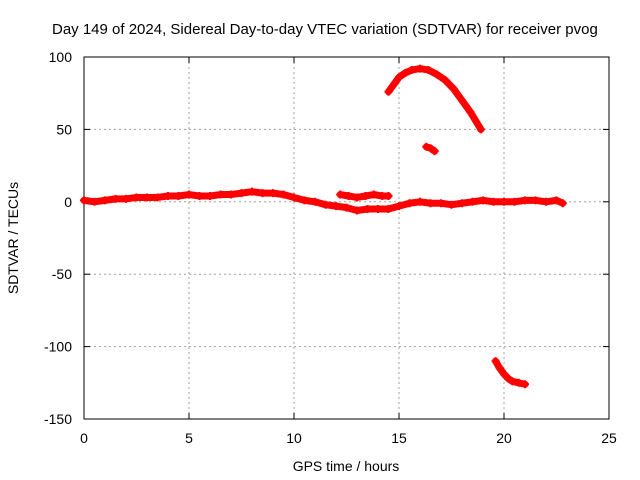 This screenshot has height=480, width=640. I want to click on y-tick-label: -150, so click(58, 419).